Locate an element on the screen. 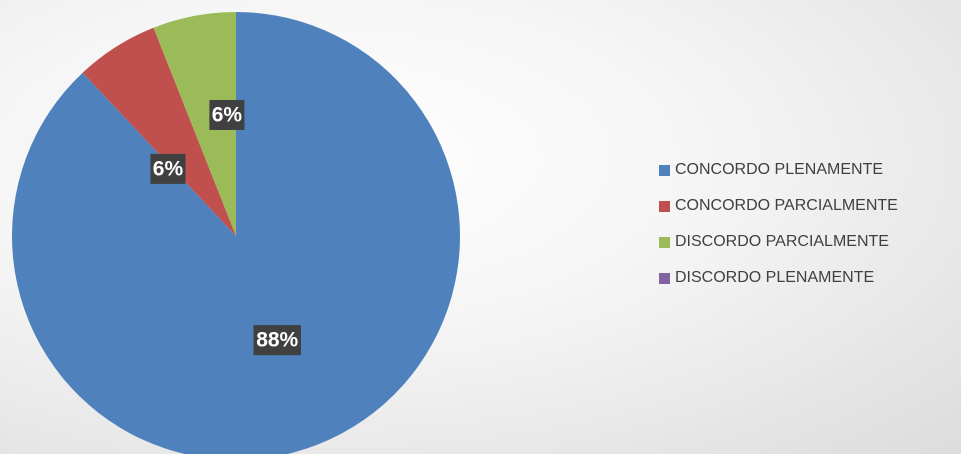 The width and height of the screenshot is (961, 454). data-label-text: 88% is located at coordinates (277, 340).